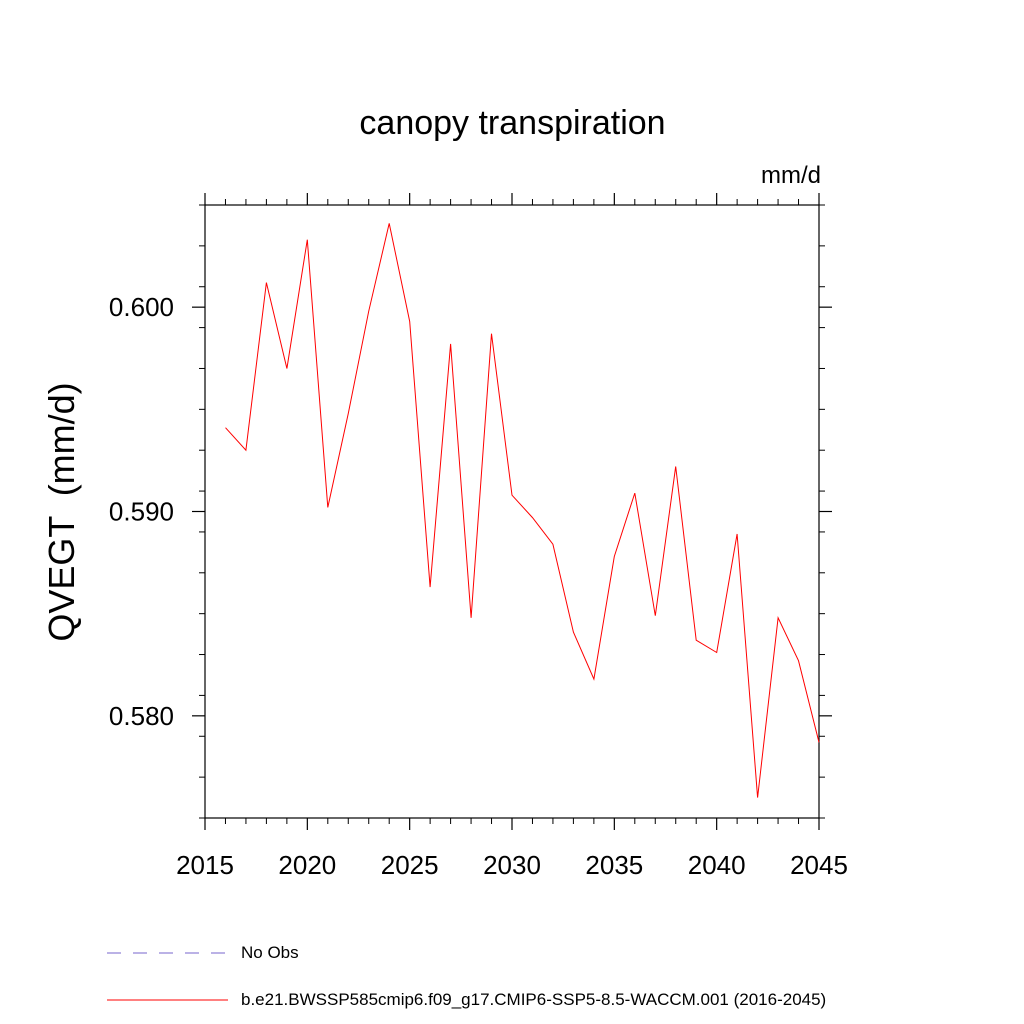 The width and height of the screenshot is (1024, 1024). I want to click on legend-label-no-obs: No Obs, so click(270, 952).